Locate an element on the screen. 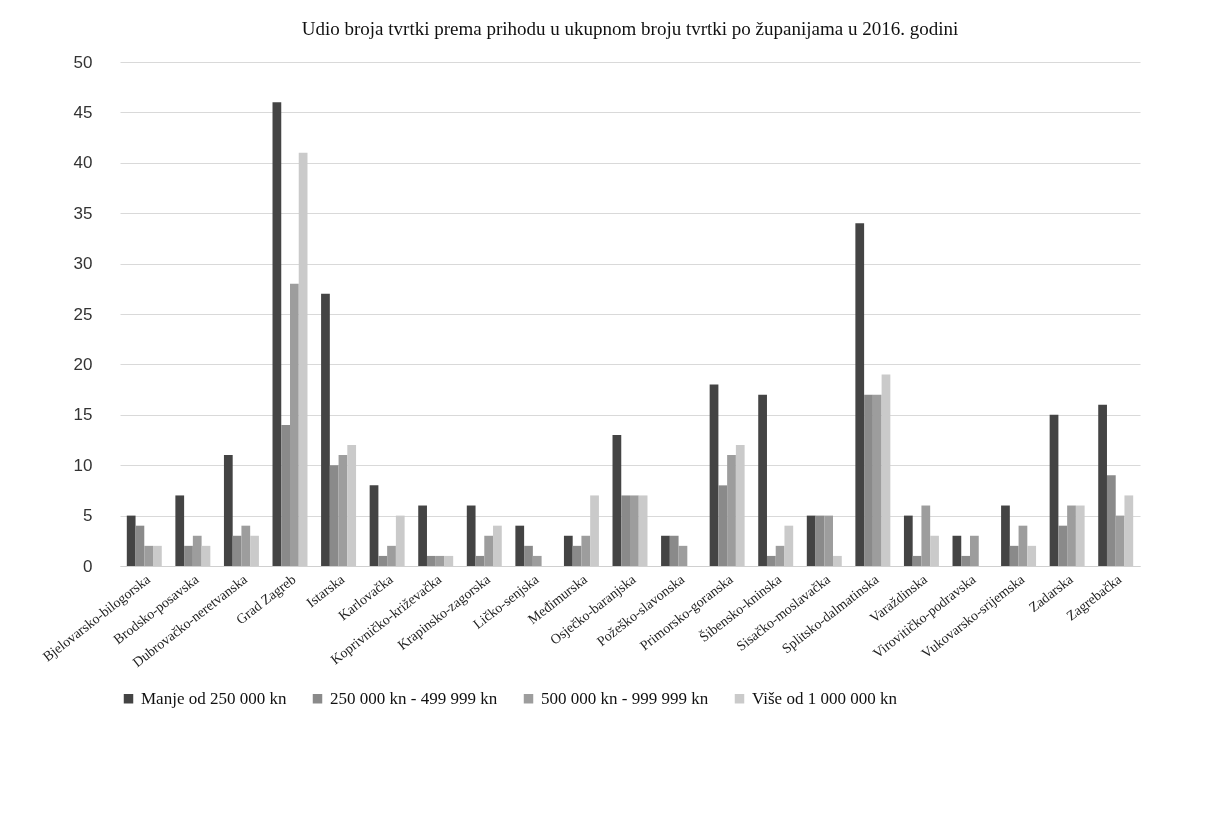  legend-label: Više od 1 000 000 kn is located at coordinates (825, 698).